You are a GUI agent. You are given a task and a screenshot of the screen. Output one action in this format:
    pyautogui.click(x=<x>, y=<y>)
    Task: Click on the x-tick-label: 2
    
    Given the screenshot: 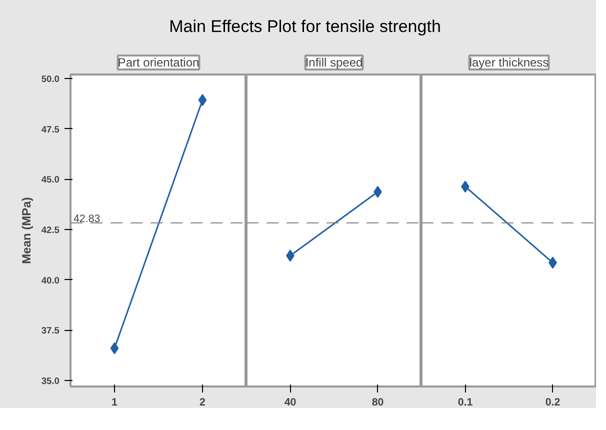 What is the action you would take?
    pyautogui.click(x=203, y=402)
    